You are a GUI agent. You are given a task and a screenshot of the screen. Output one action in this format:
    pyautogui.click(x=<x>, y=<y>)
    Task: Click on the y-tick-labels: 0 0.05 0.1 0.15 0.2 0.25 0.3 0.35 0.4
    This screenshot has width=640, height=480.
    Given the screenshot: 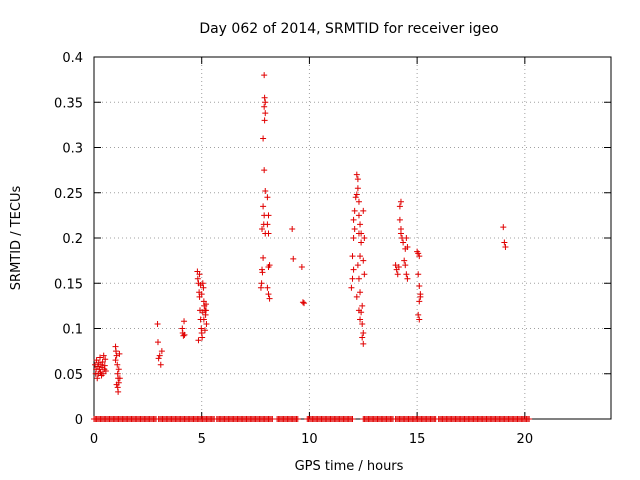 What is the action you would take?
    pyautogui.click(x=68, y=239)
    